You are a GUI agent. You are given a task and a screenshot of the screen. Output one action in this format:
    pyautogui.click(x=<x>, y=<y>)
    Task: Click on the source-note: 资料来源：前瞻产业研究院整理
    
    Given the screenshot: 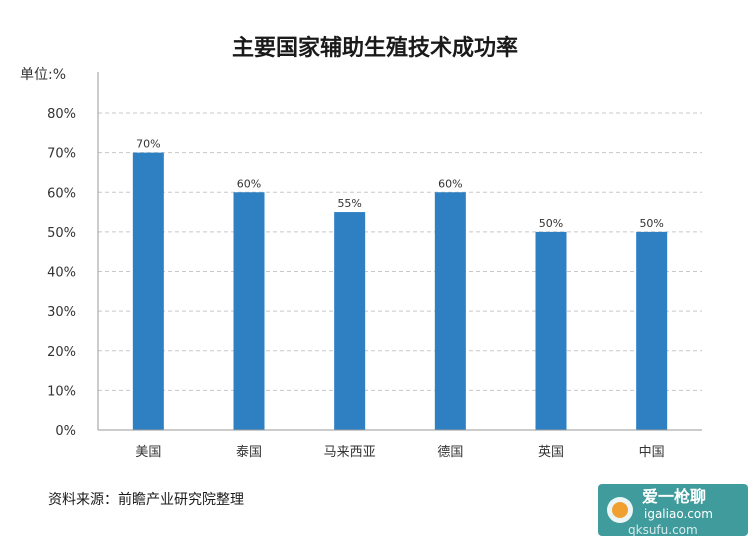 What is the action you would take?
    pyautogui.click(x=146, y=500)
    